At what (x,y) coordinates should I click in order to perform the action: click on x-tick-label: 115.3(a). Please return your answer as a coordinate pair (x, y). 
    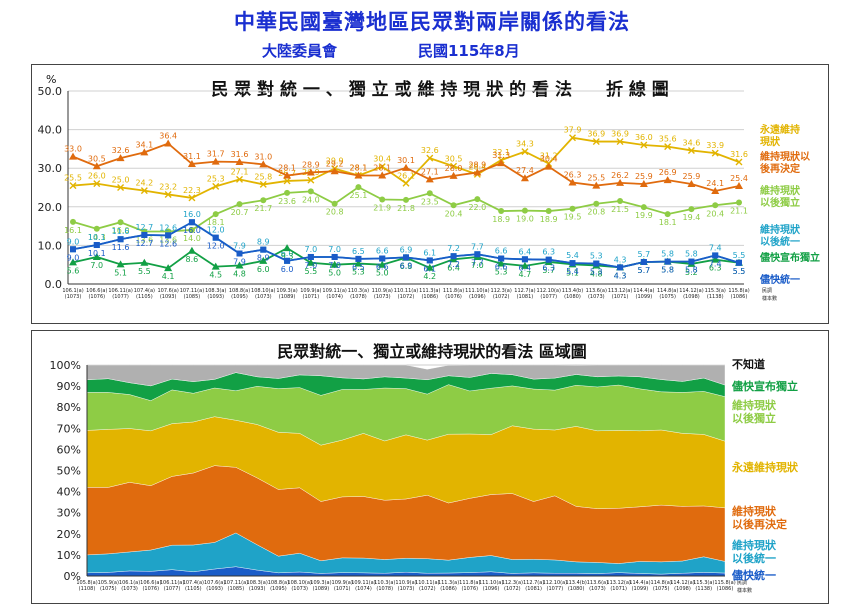
    Looking at the image, I should click on (703, 583).